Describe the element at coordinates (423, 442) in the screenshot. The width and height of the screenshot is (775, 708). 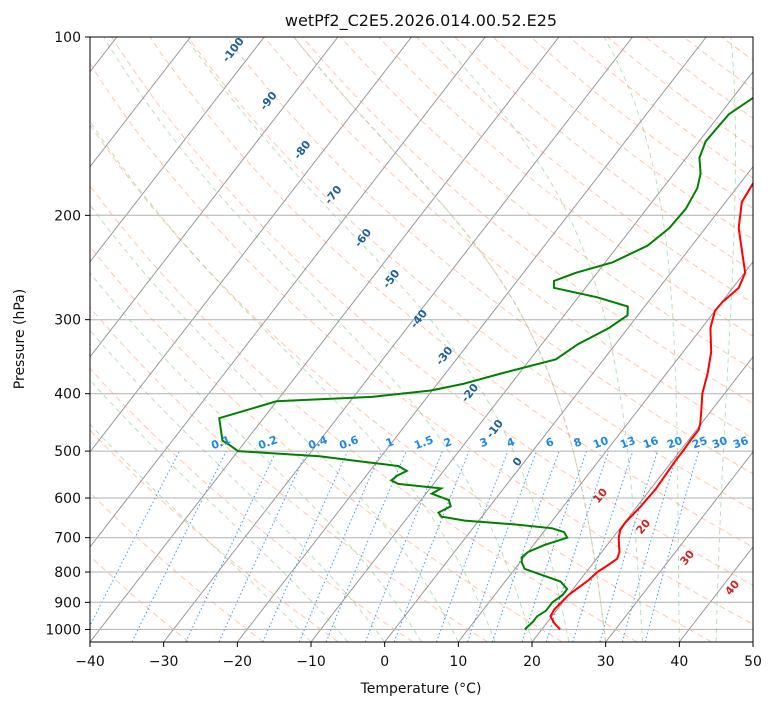
I see `mixing-ratio-label: 1.5` at that location.